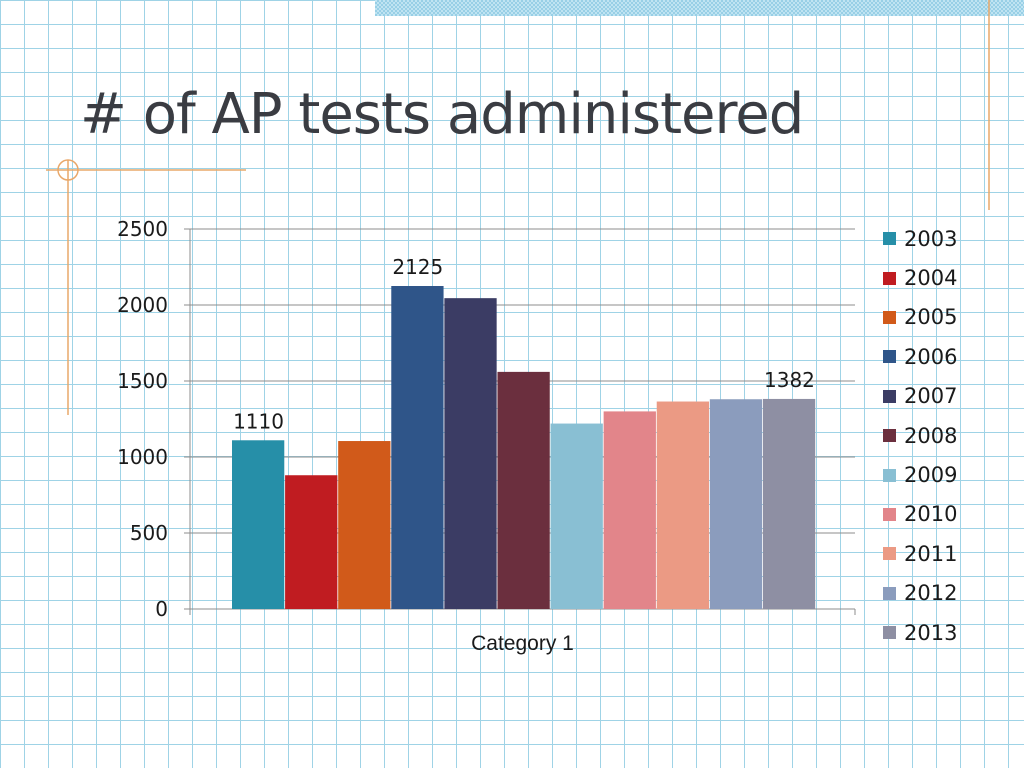 Image resolution: width=1024 pixels, height=768 pixels. What do you see at coordinates (931, 514) in the screenshot?
I see `legend-label: 2010` at bounding box center [931, 514].